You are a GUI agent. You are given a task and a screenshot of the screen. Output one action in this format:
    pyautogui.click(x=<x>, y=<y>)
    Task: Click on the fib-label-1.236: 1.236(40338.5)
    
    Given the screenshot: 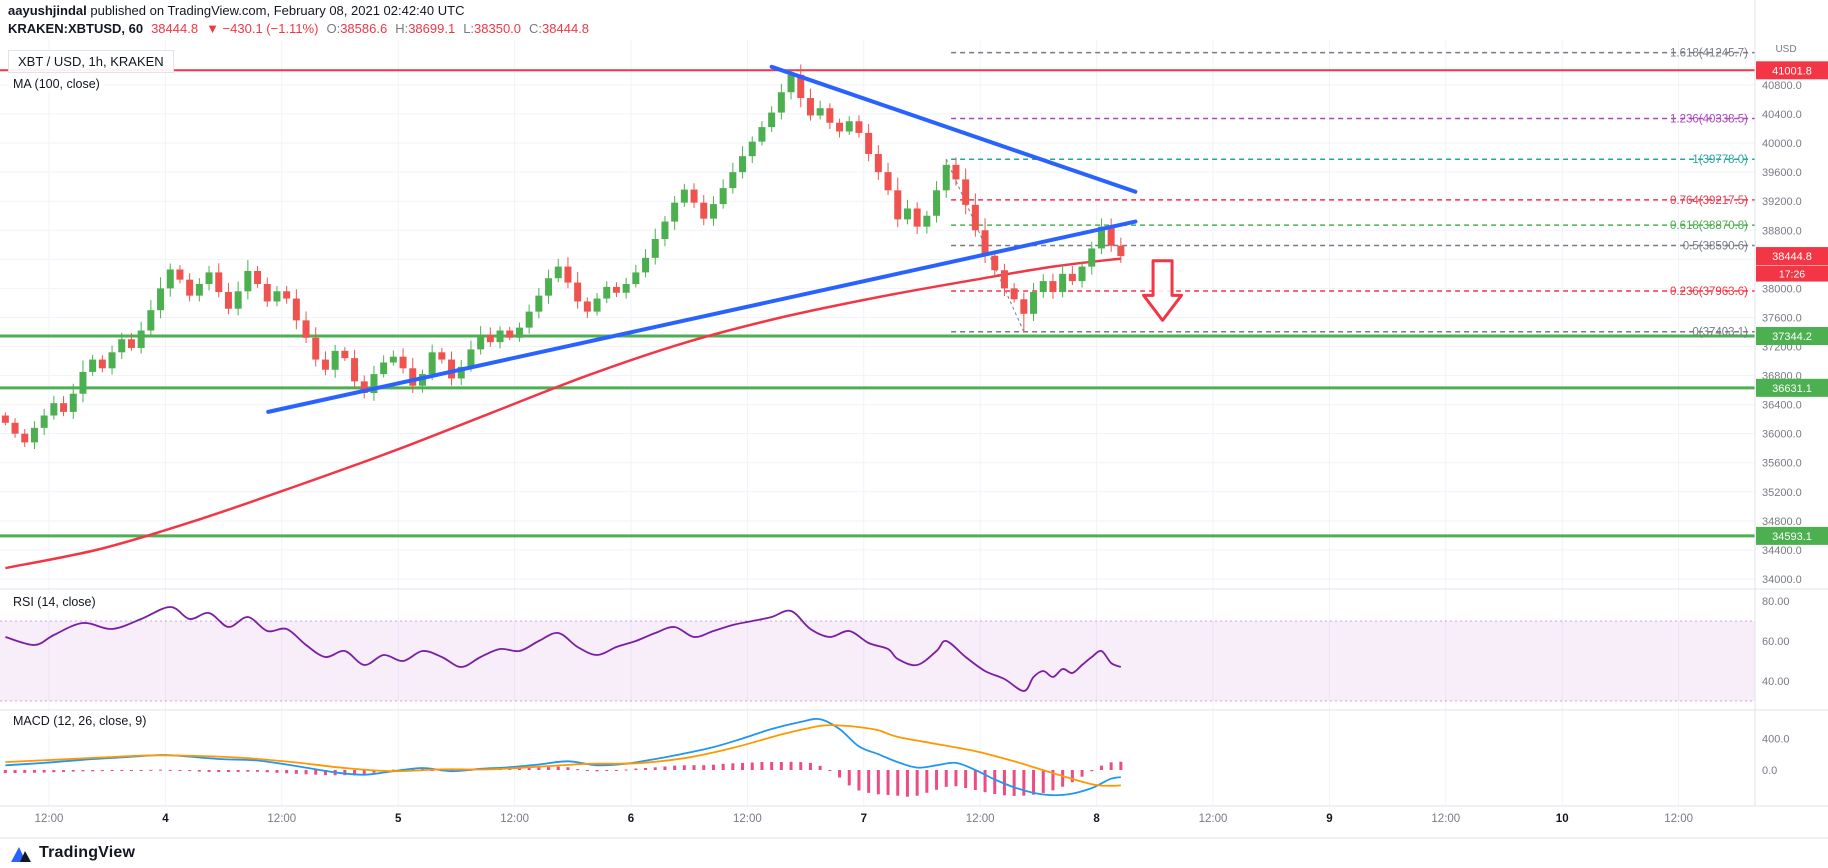 What is the action you would take?
    pyautogui.click(x=1709, y=119)
    